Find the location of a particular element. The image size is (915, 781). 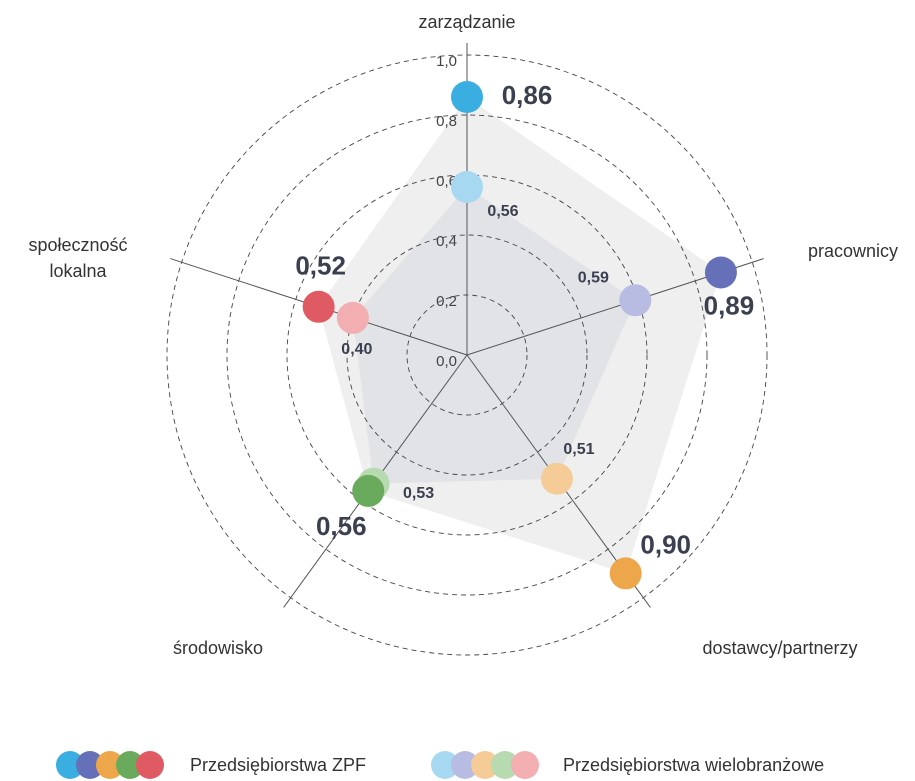

r-tick-label: 0,2 is located at coordinates (446, 301).